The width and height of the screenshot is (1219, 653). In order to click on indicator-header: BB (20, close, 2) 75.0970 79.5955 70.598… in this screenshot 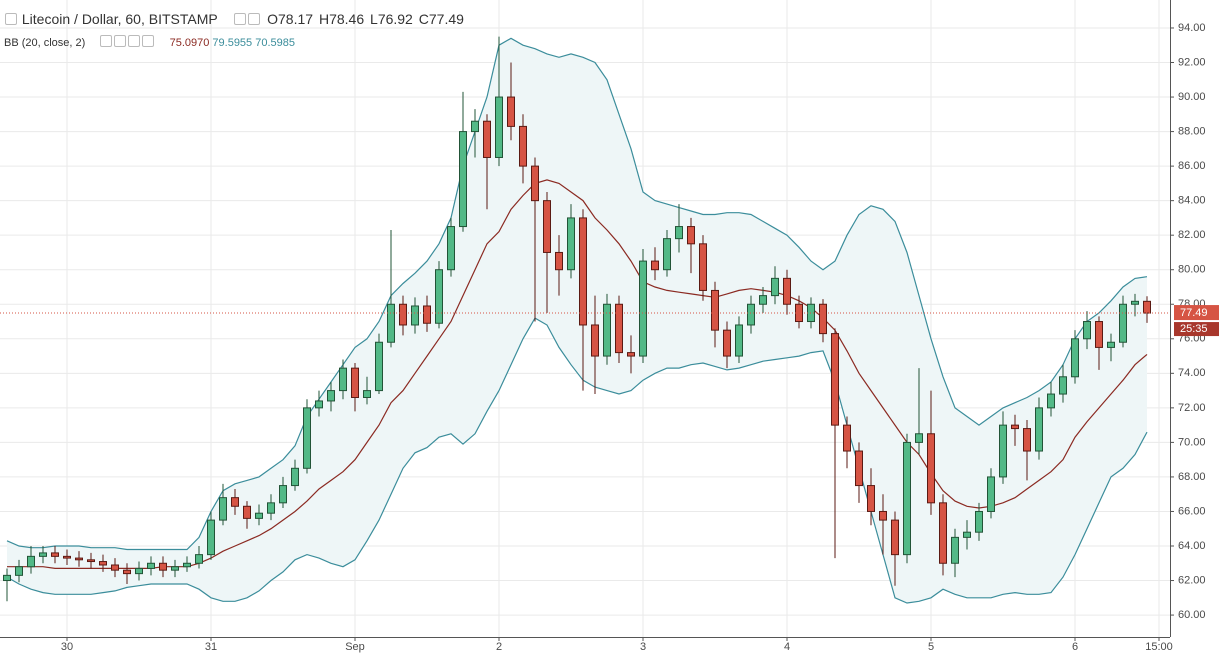, I will do `click(149, 42)`.